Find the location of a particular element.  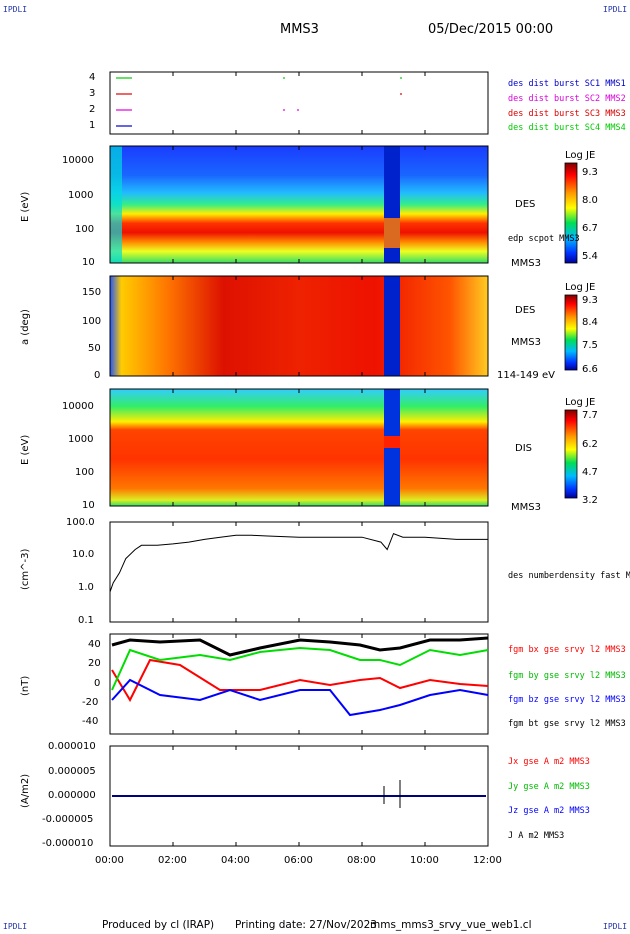

dis-energy-ytick-1000: 1000 is located at coordinates (81, 439).